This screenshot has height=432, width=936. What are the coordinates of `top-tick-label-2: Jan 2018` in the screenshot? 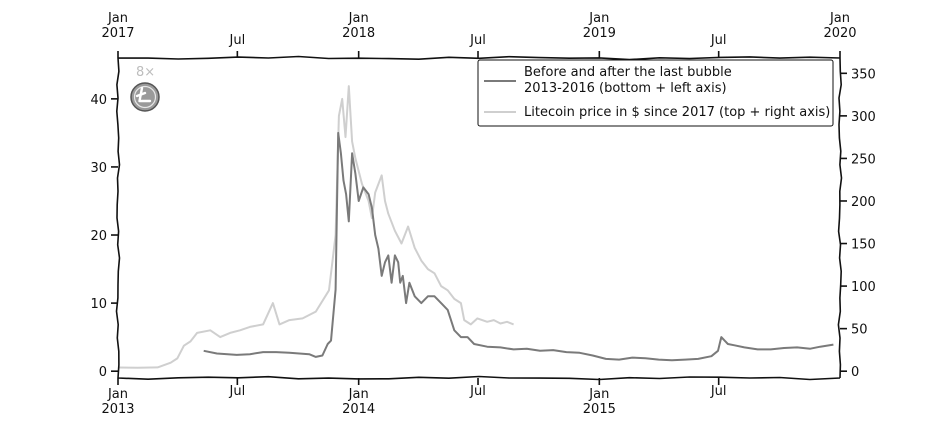 It's located at (358, 26).